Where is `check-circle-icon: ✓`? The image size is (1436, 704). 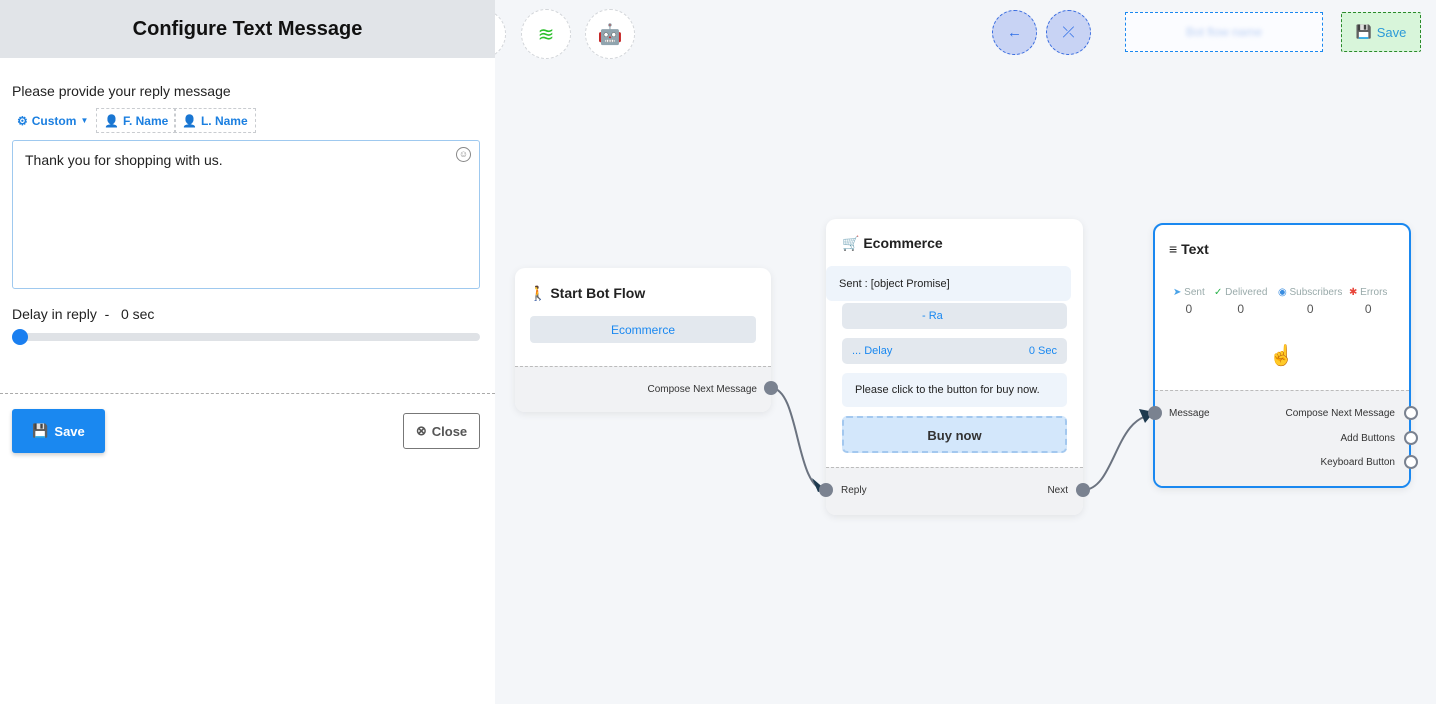 check-circle-icon: ✓ is located at coordinates (1218, 292).